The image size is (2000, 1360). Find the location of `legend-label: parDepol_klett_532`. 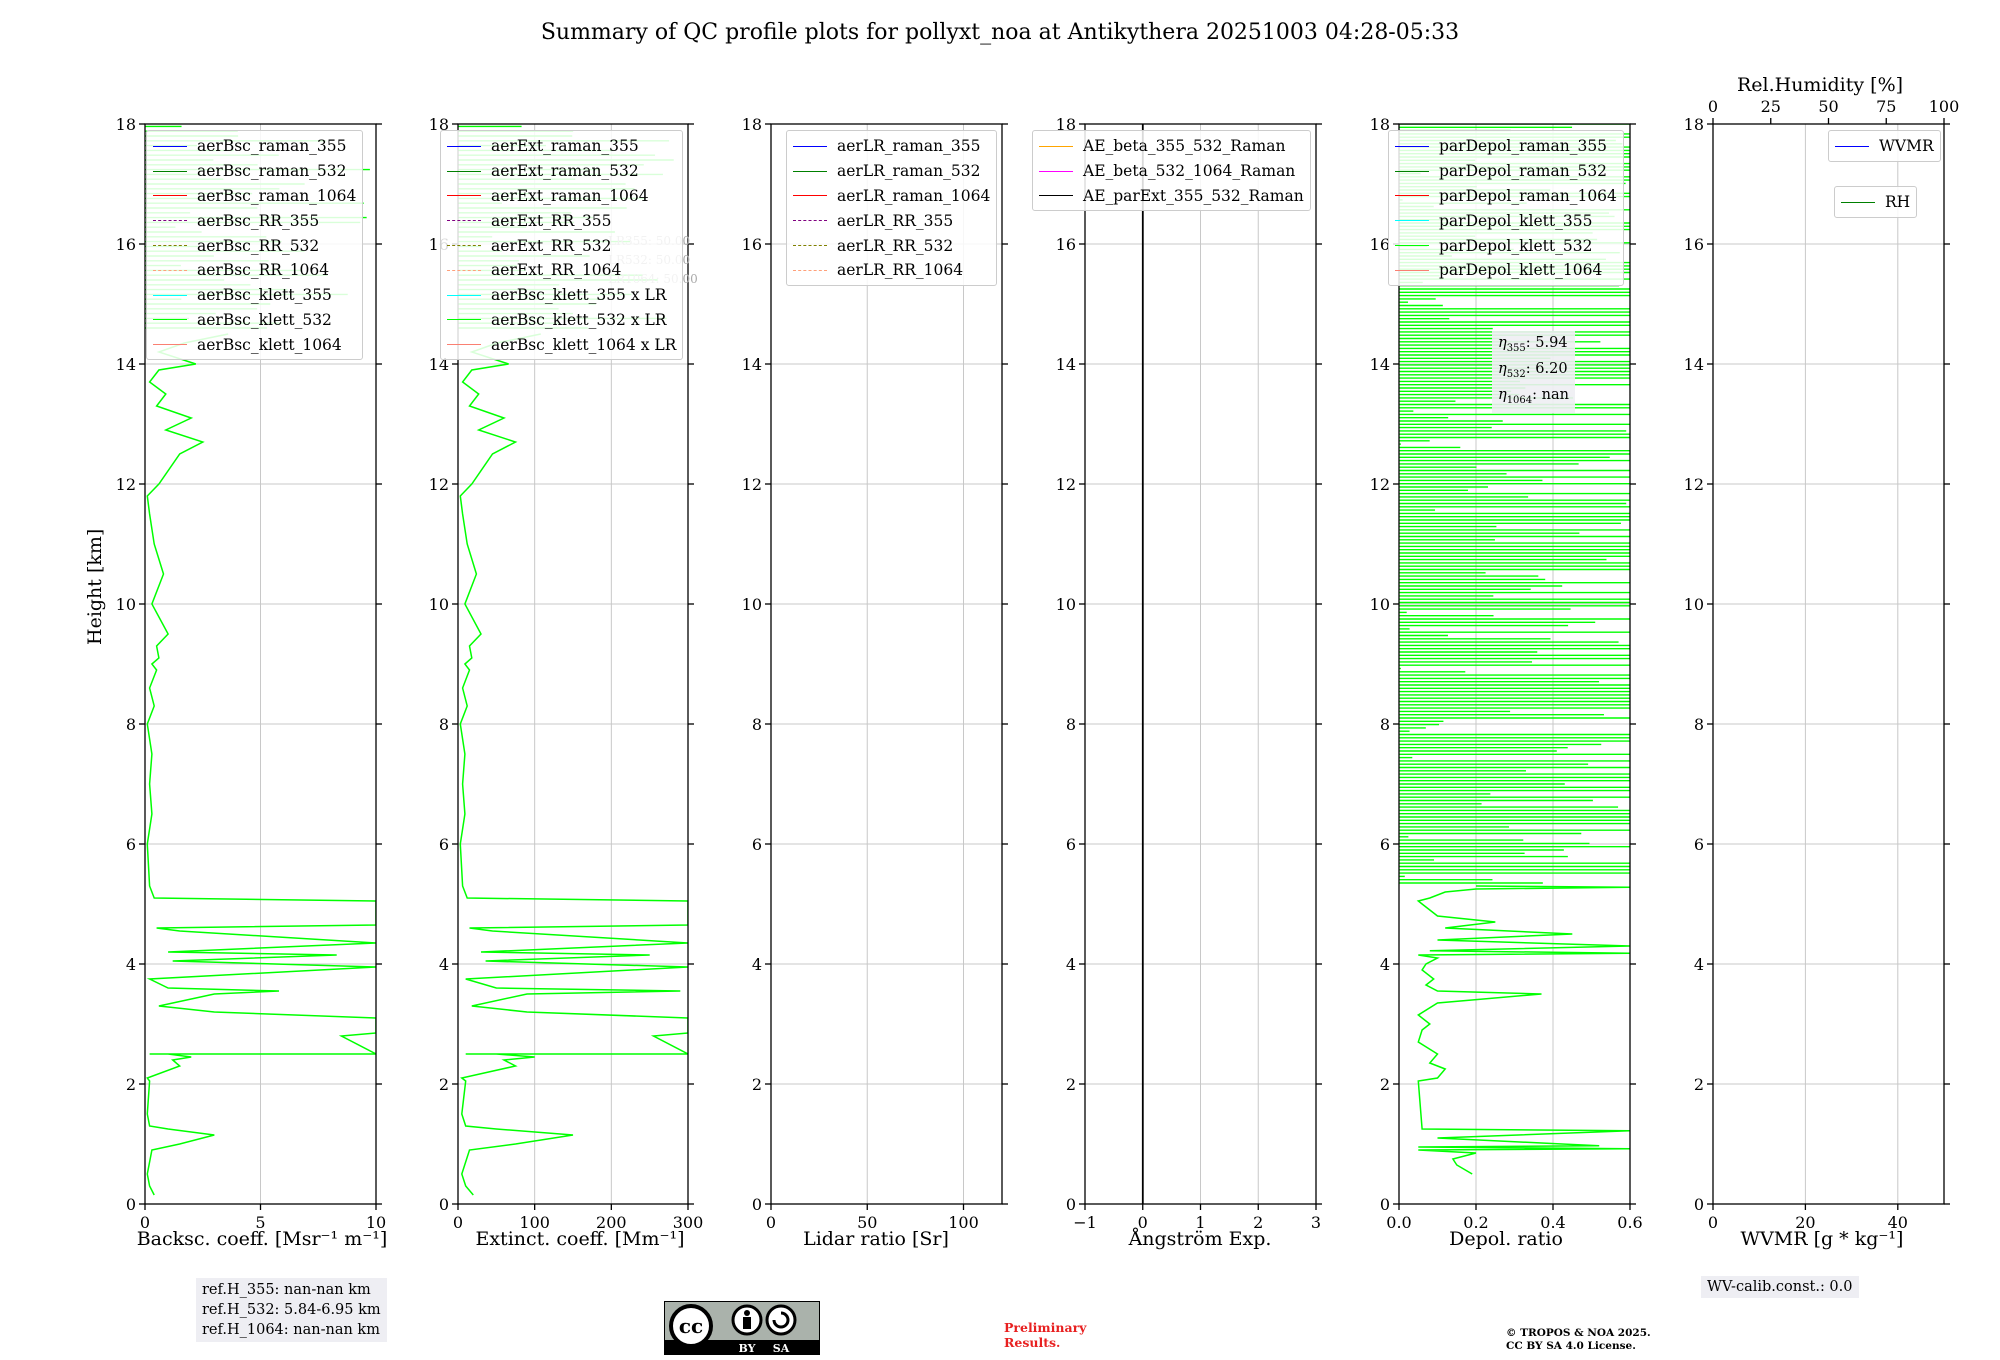

legend-label: parDepol_klett_532 is located at coordinates (1516, 245).